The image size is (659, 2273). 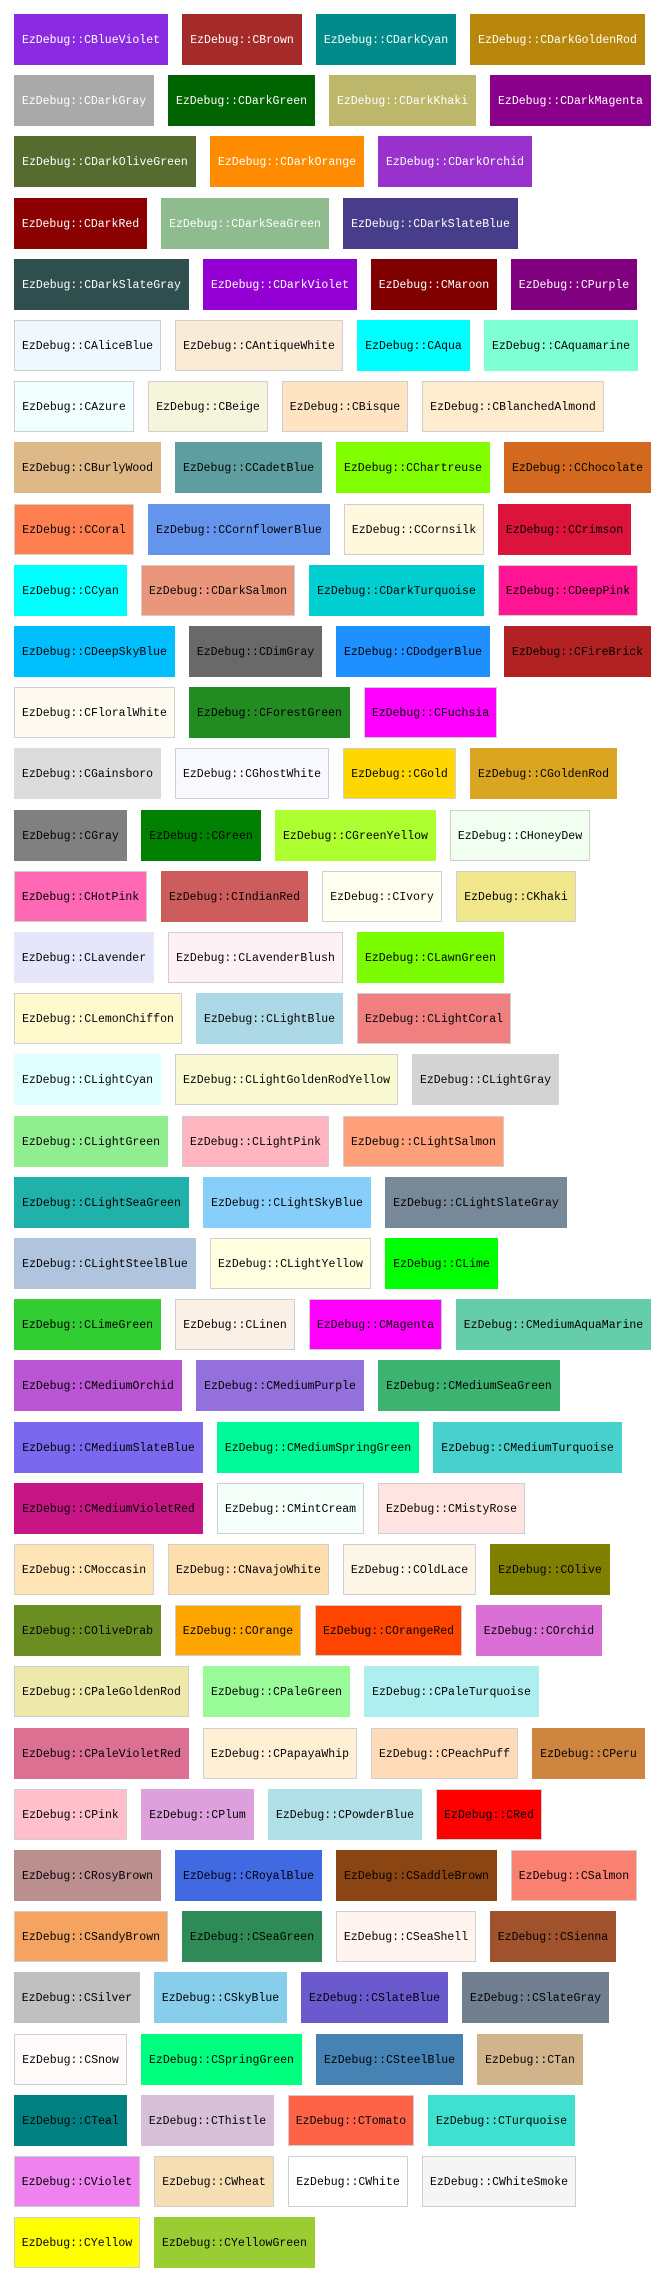 I want to click on color-swatch-thistle: EzDebug::CThistle, so click(x=207, y=2120).